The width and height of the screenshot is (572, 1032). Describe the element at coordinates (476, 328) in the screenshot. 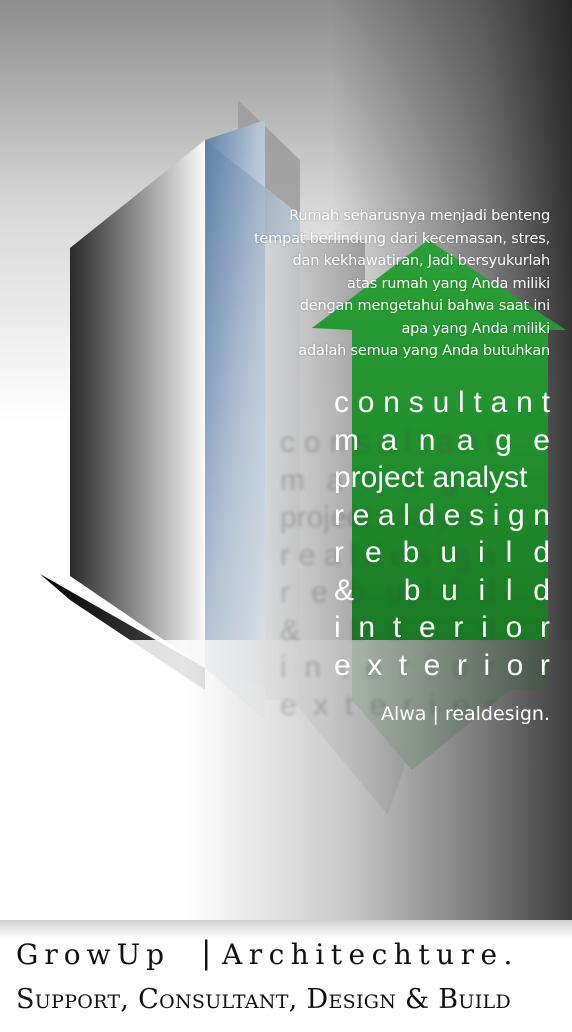

I see `quote-line: apa yang Anda miliki` at that location.